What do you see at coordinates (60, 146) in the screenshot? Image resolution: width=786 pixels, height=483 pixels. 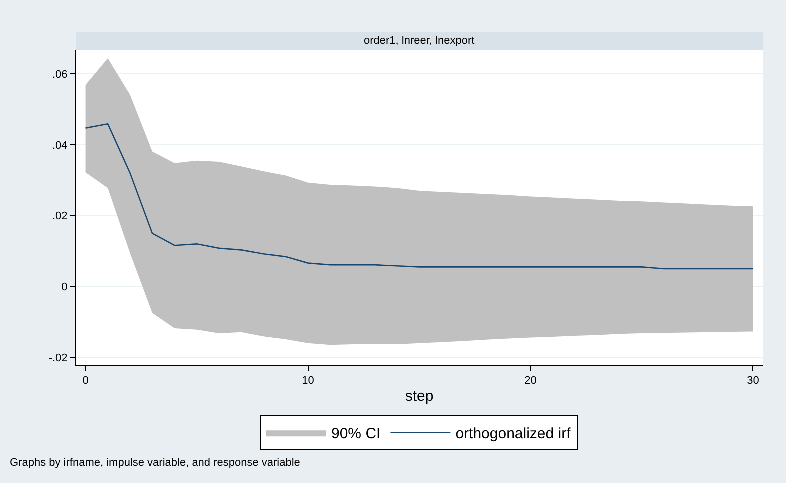 I see `y-tick-label: .04` at bounding box center [60, 146].